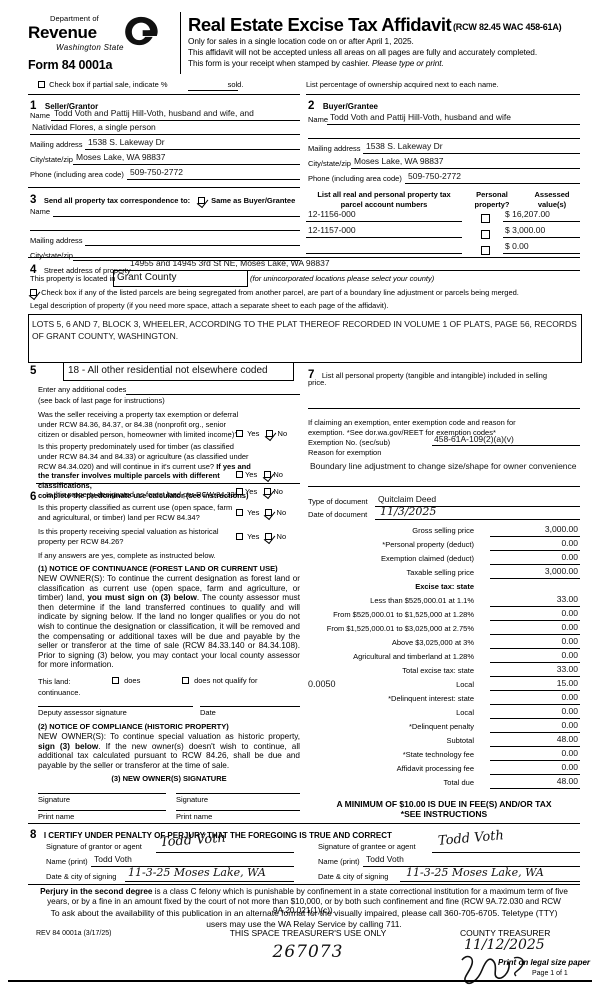 The width and height of the screenshot is (600, 988). What do you see at coordinates (477, 519) in the screenshot?
I see `doc-date-rule` at bounding box center [477, 519].